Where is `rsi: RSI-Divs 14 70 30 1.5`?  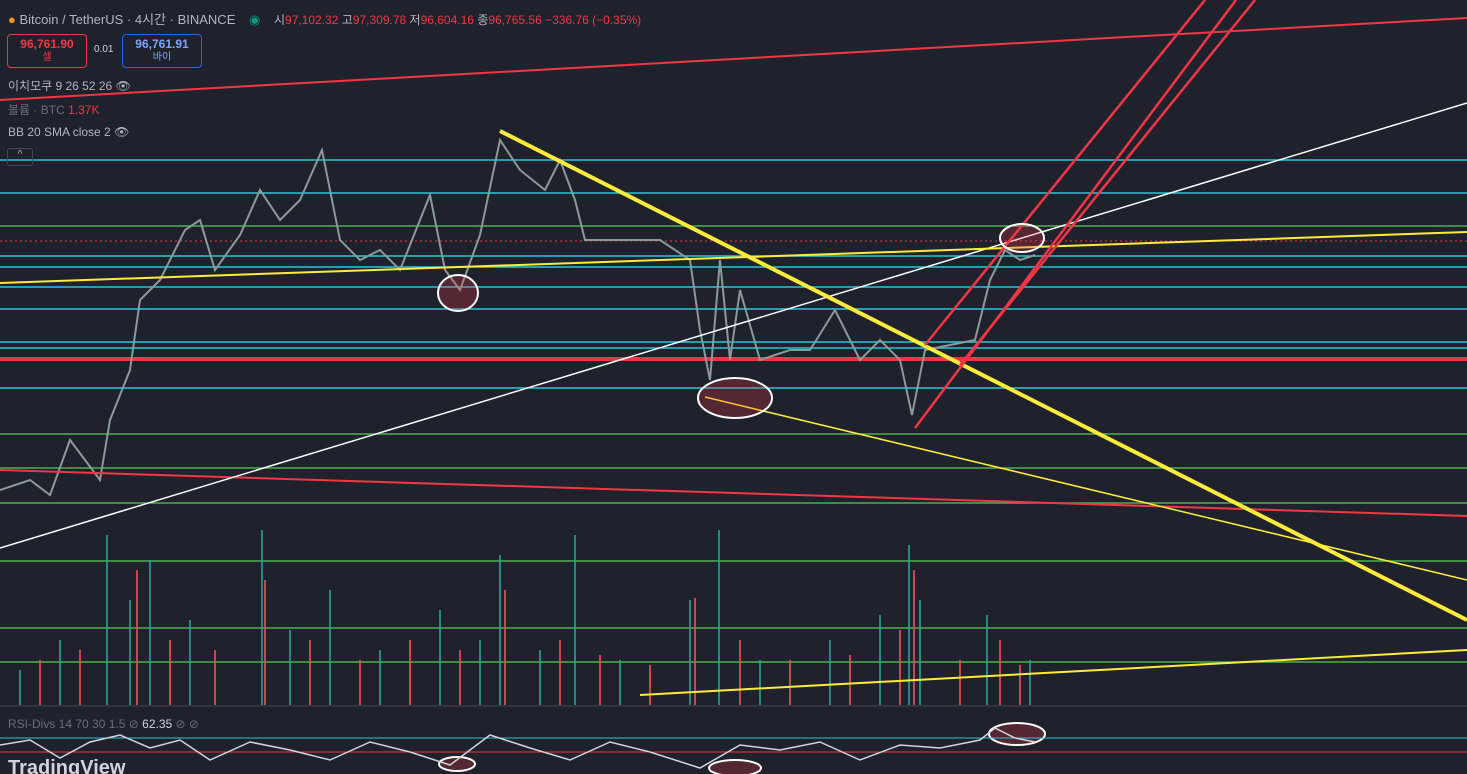
rsi: RSI-Divs 14 70 30 1.5 is located at coordinates (67, 724).